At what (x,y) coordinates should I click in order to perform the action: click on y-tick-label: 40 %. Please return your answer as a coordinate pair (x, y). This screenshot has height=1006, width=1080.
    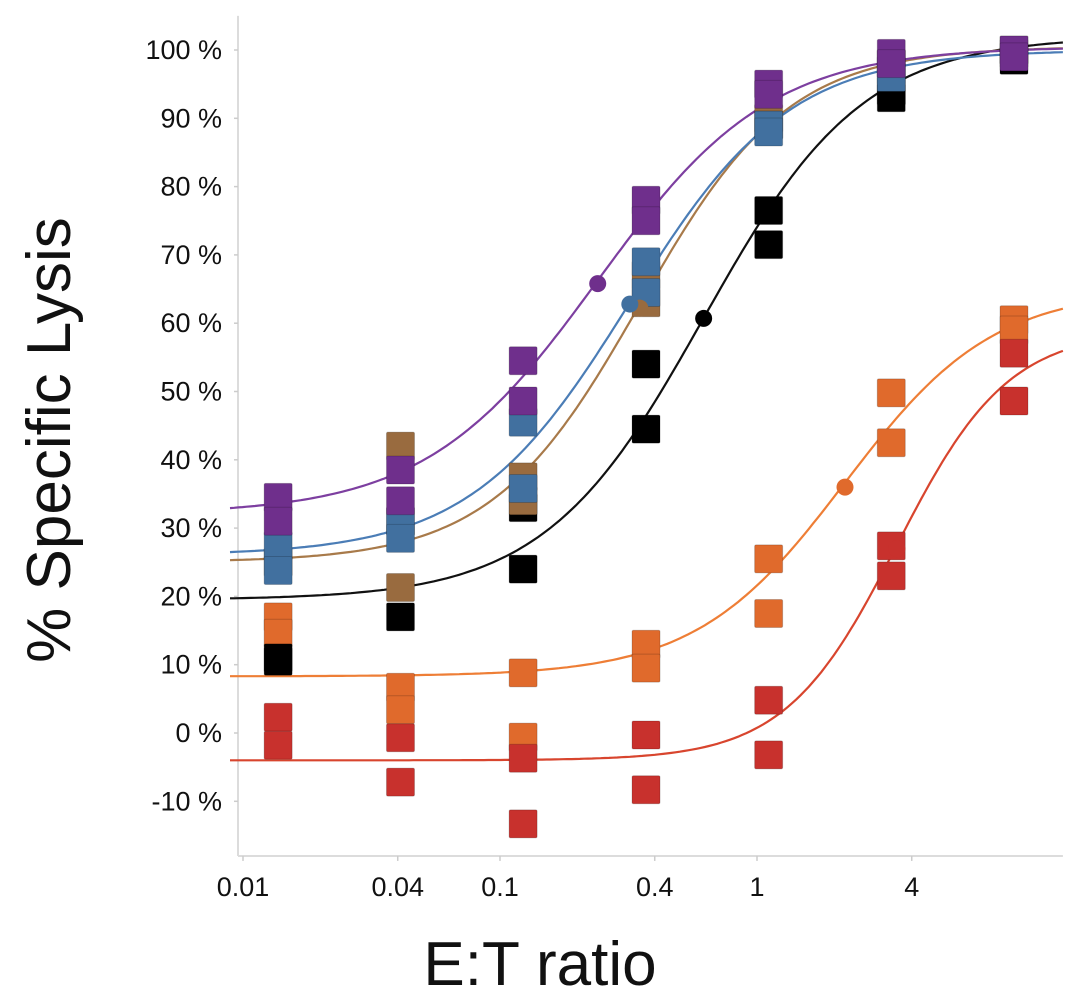
    Looking at the image, I should click on (191, 460).